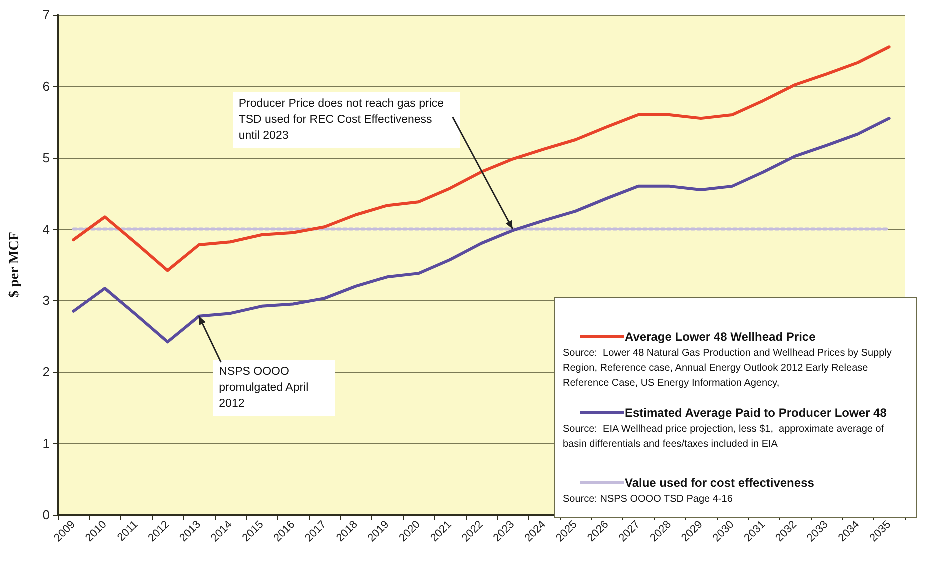 This screenshot has width=927, height=575. What do you see at coordinates (346, 120) in the screenshot?
I see `callout-box: Producer Price does not reach gas price TSD used for REC Cost Effectiveness until 2023` at bounding box center [346, 120].